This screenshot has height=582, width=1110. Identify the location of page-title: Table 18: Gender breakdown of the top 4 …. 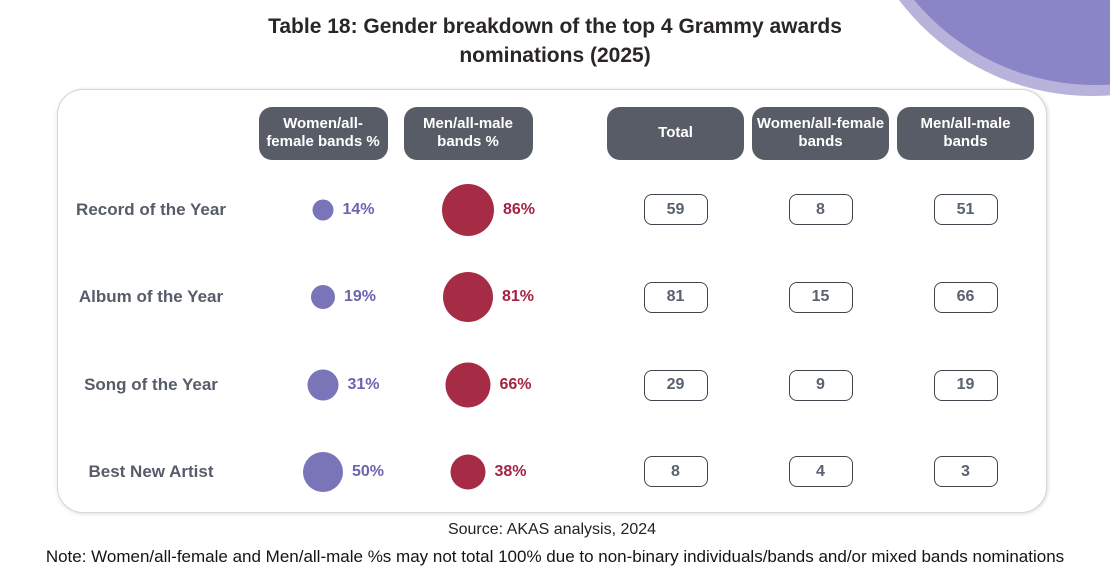
(555, 41).